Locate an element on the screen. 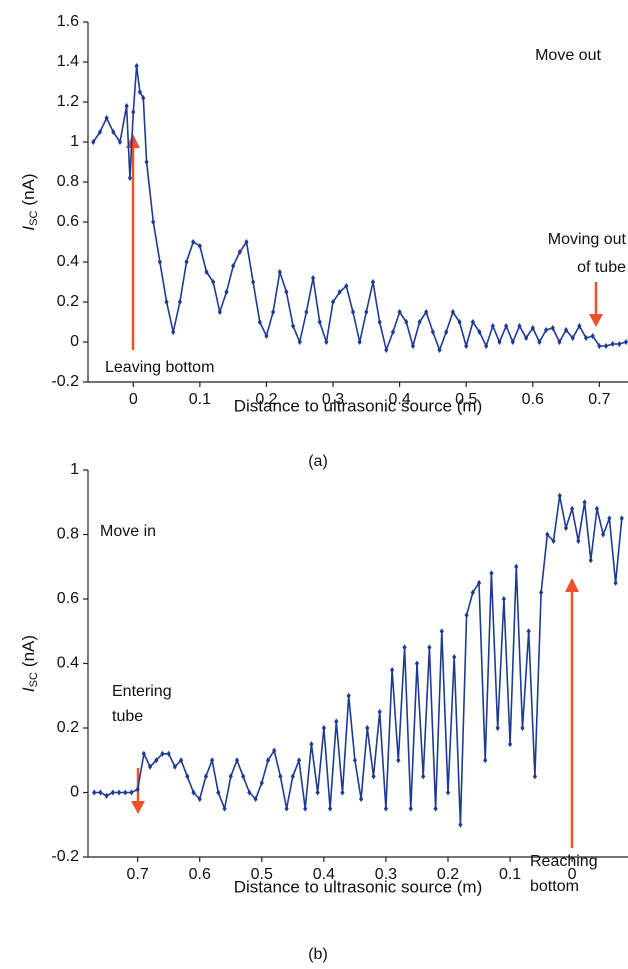 Image resolution: width=628 pixels, height=969 pixels. x-tick-label: 0.1 is located at coordinates (510, 874).